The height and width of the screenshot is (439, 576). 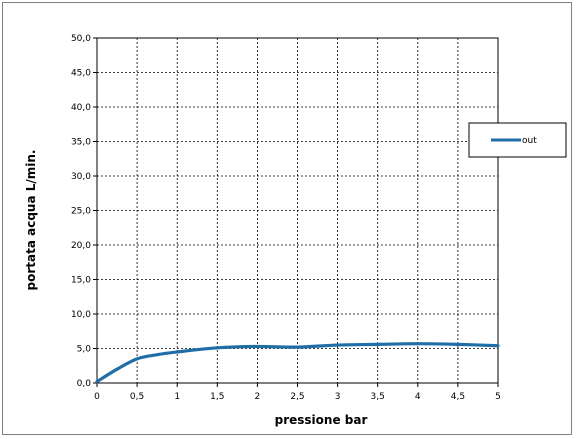 I want to click on series-layer, so click(x=297, y=363).